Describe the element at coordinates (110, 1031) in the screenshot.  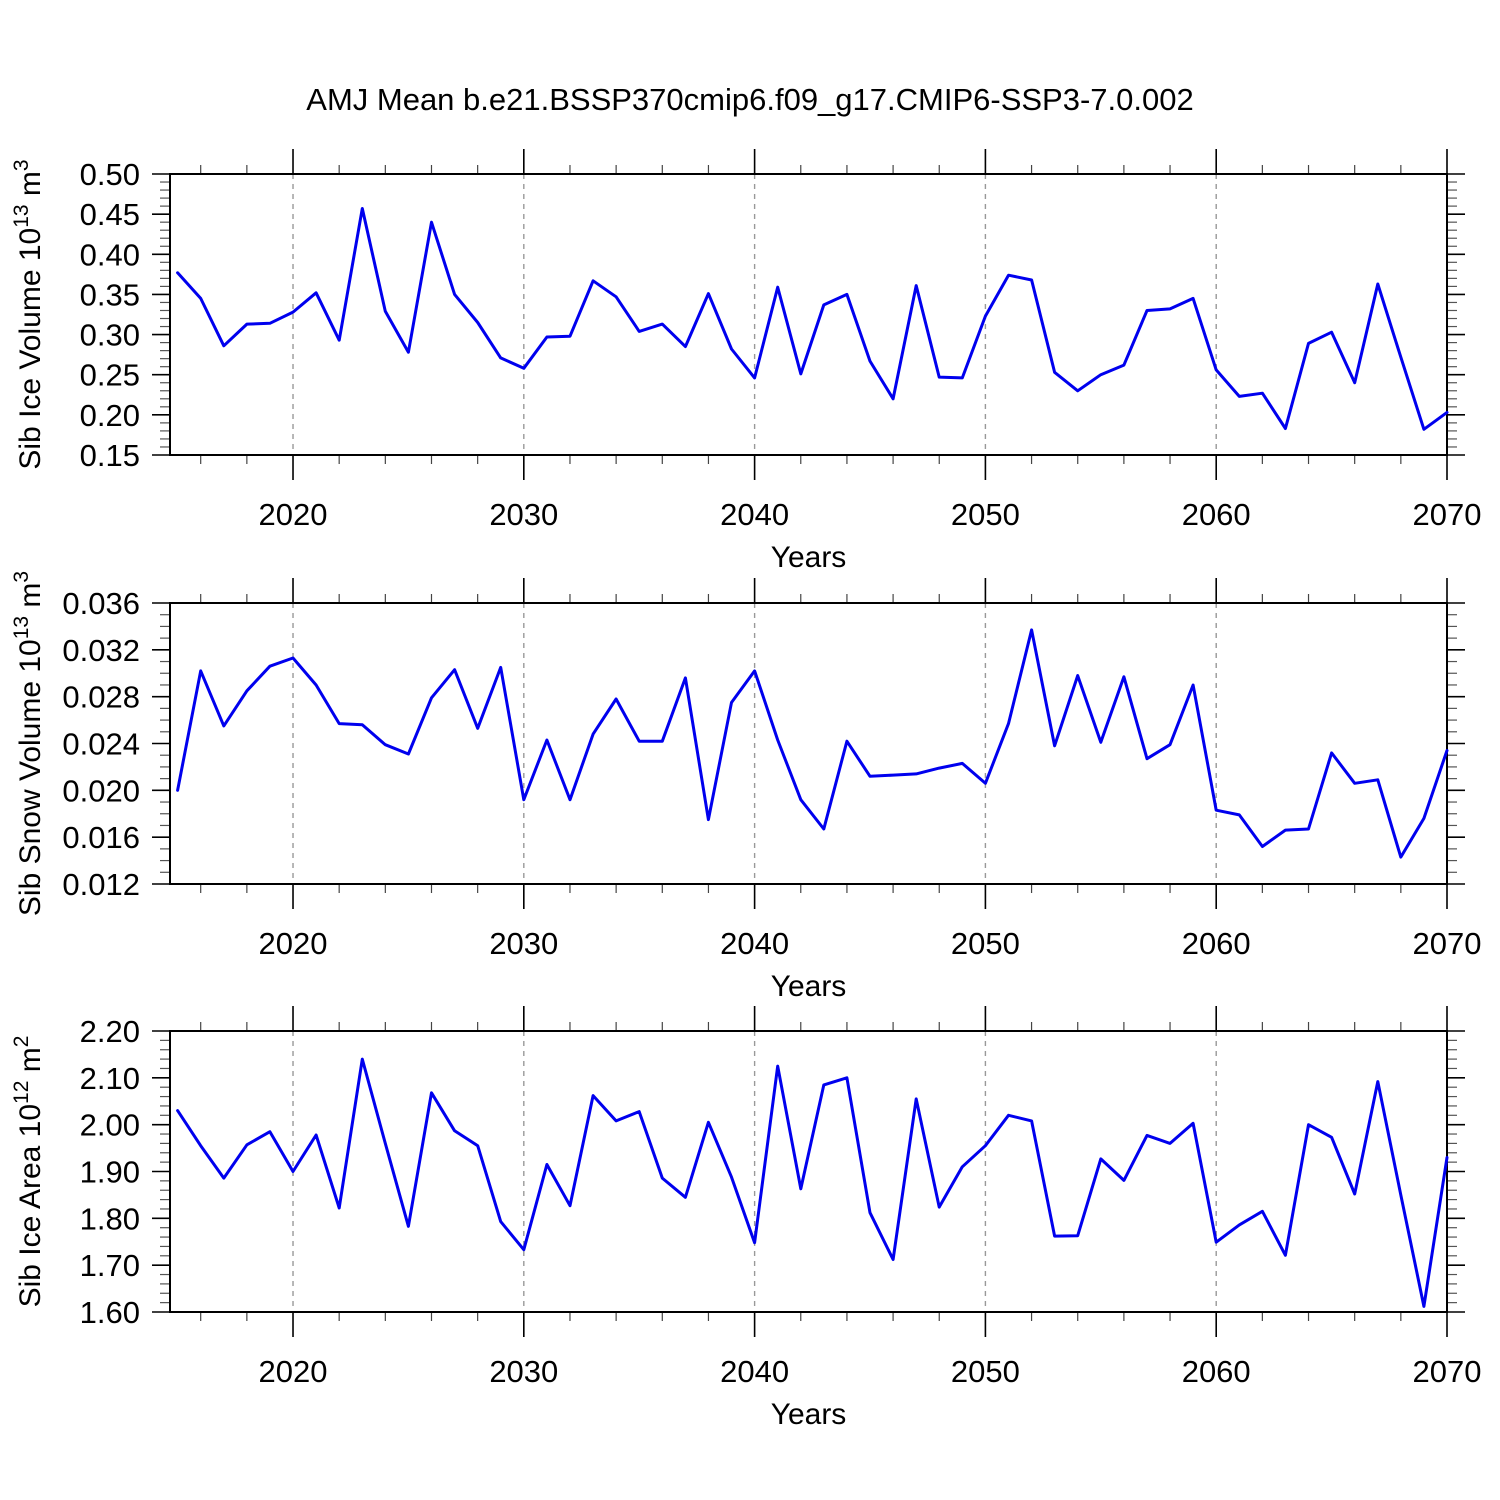
I see `svg-text: 2.20` at that location.